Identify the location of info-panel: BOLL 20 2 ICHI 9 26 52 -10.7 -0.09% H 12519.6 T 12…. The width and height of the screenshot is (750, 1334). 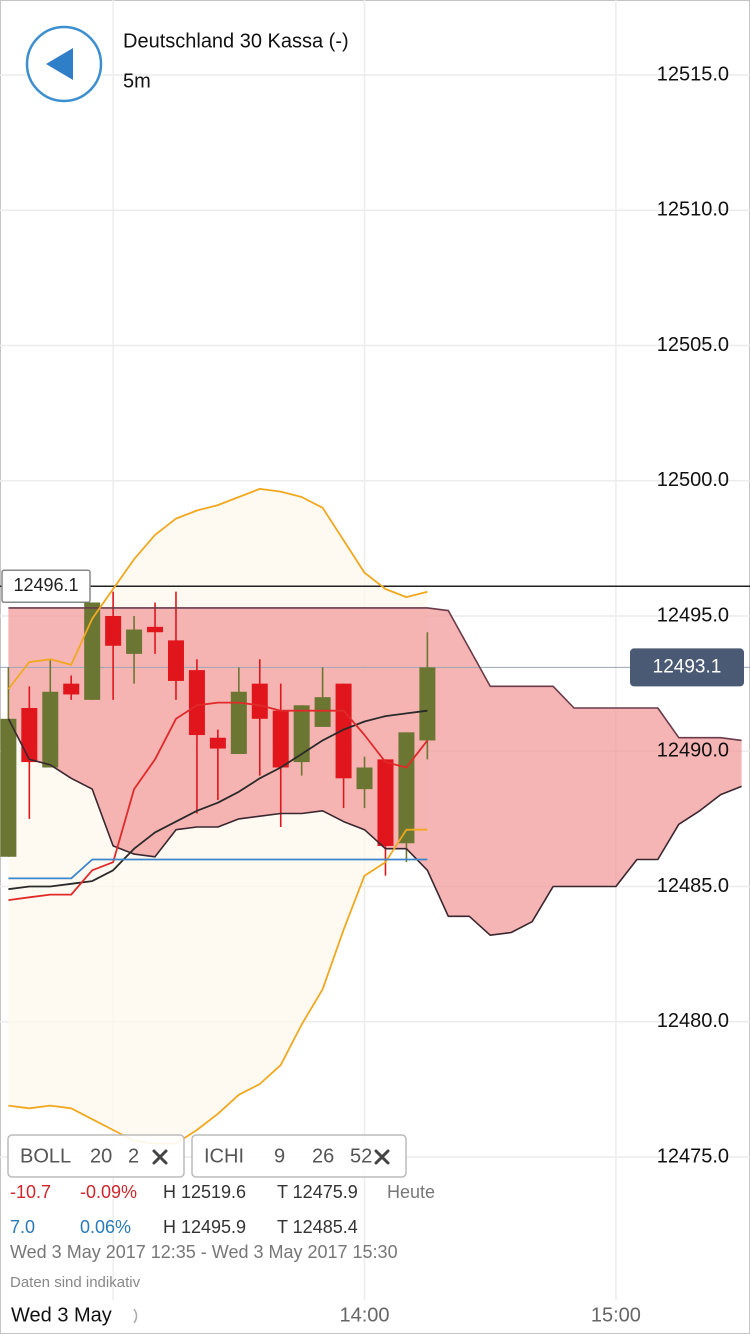
(221, 1212).